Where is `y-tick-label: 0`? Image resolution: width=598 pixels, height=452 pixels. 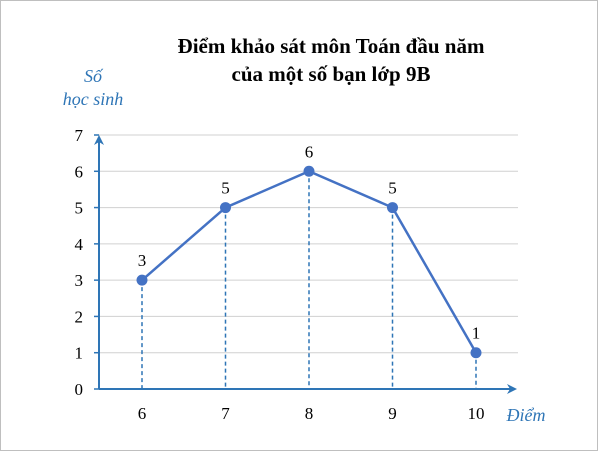
y-tick-label: 0 is located at coordinates (79, 389).